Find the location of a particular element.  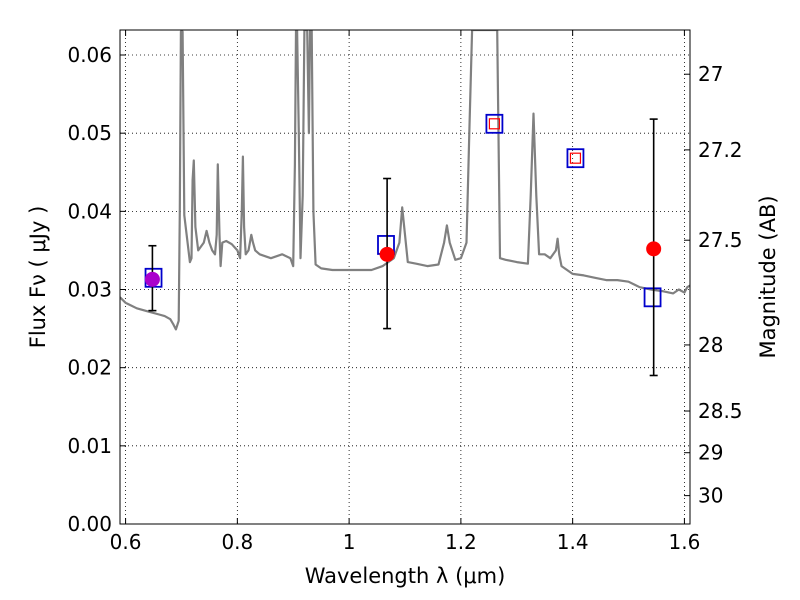

y-tick-label: 0.01 is located at coordinates (89, 446).